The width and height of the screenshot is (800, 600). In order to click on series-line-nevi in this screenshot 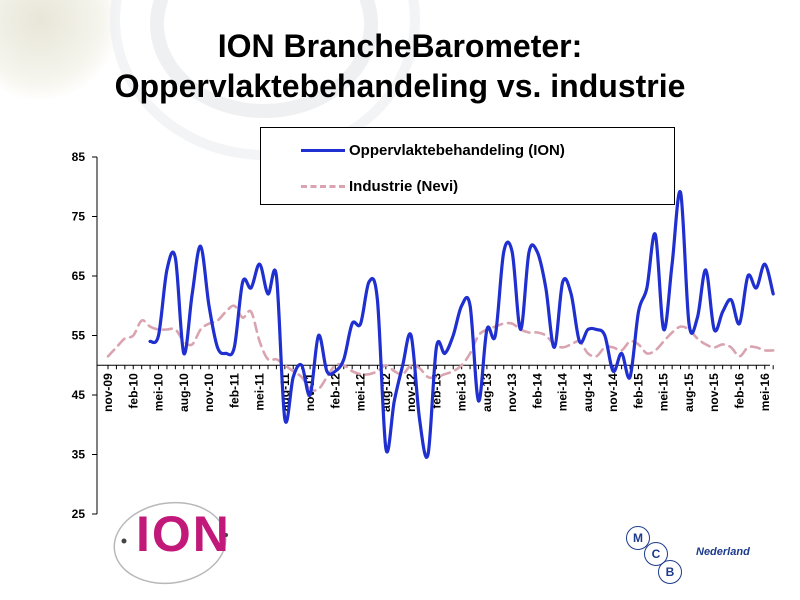, I will do `click(440, 348)`.